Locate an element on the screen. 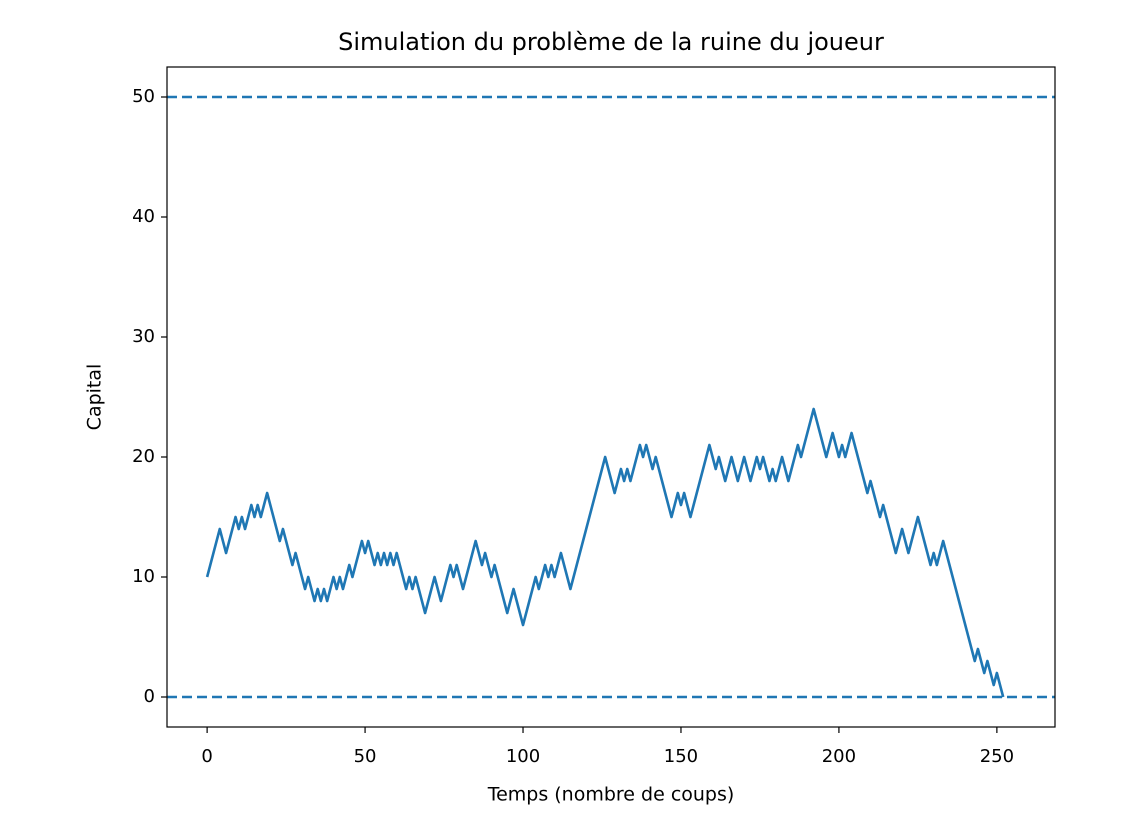 The height and width of the screenshot is (822, 1137). x-tick-label: 50 is located at coordinates (365, 756).